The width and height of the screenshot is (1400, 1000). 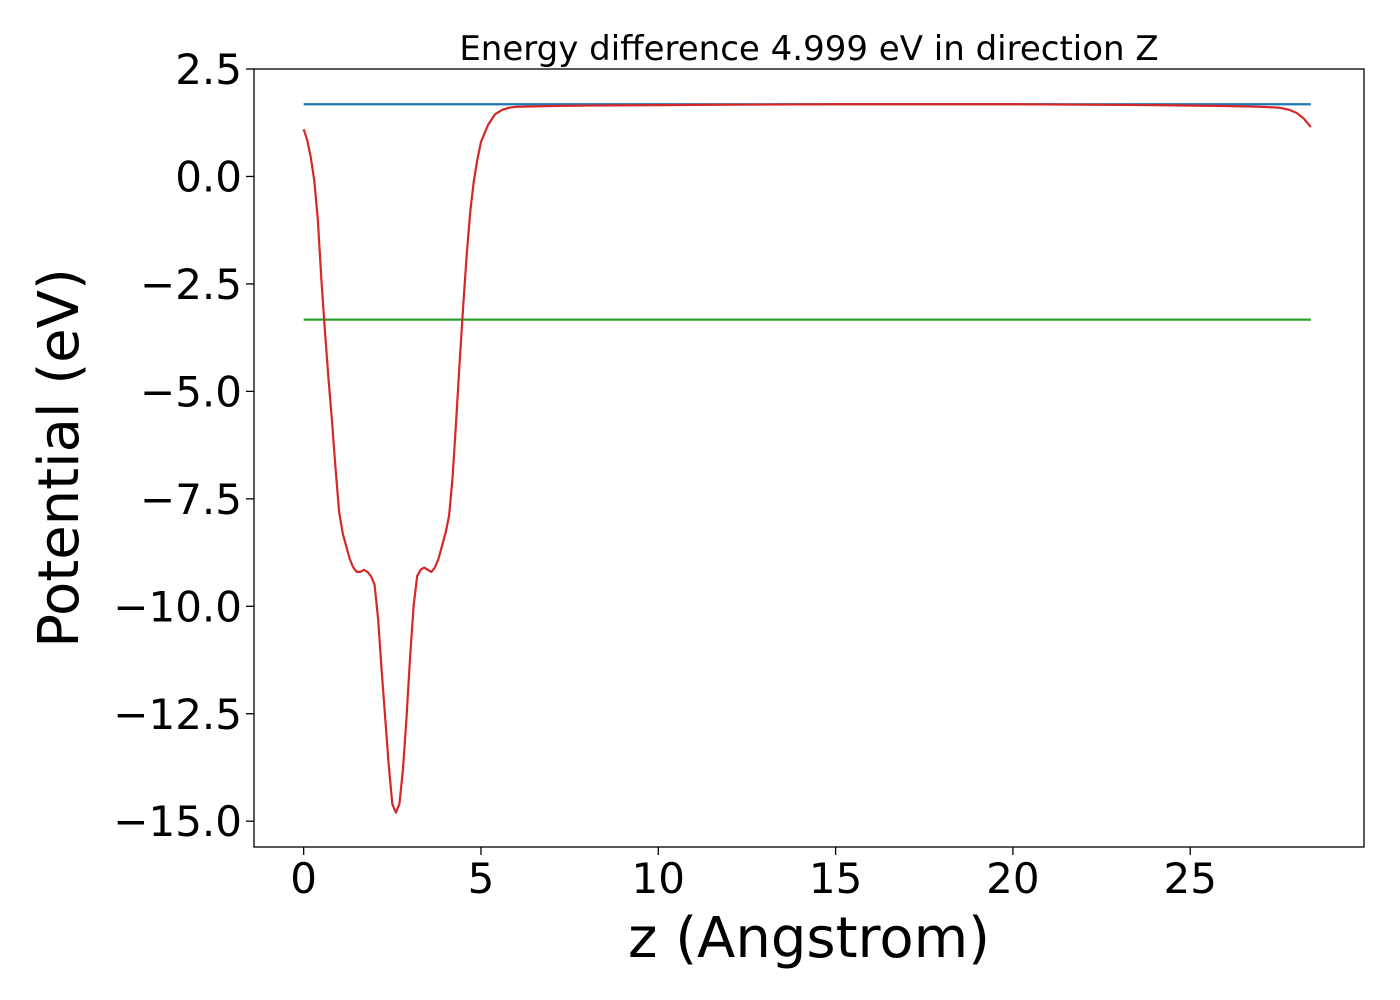 I want to click on x-tick-label: 10, so click(x=658, y=878).